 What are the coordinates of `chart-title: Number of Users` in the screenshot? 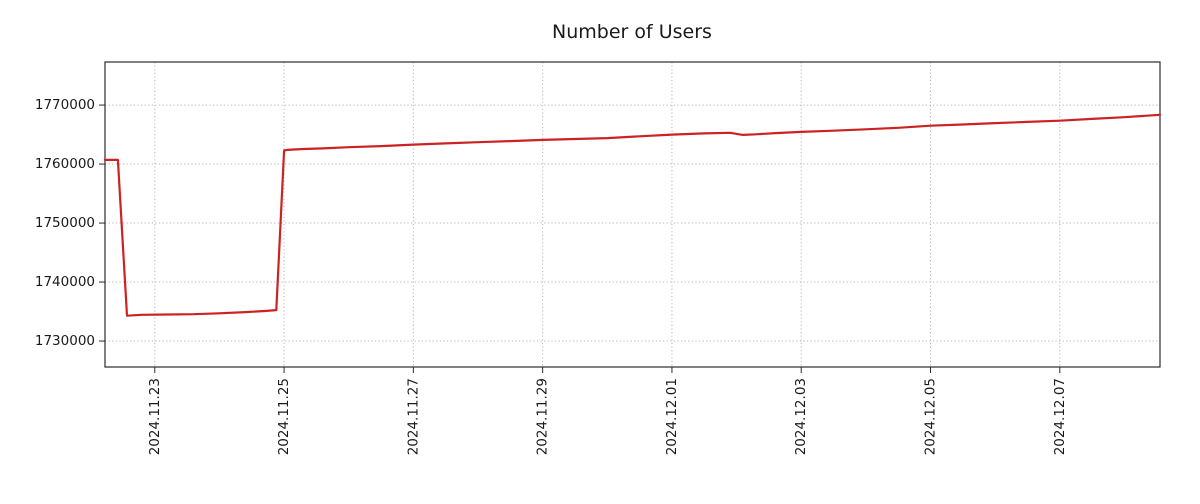 It's located at (632, 32).